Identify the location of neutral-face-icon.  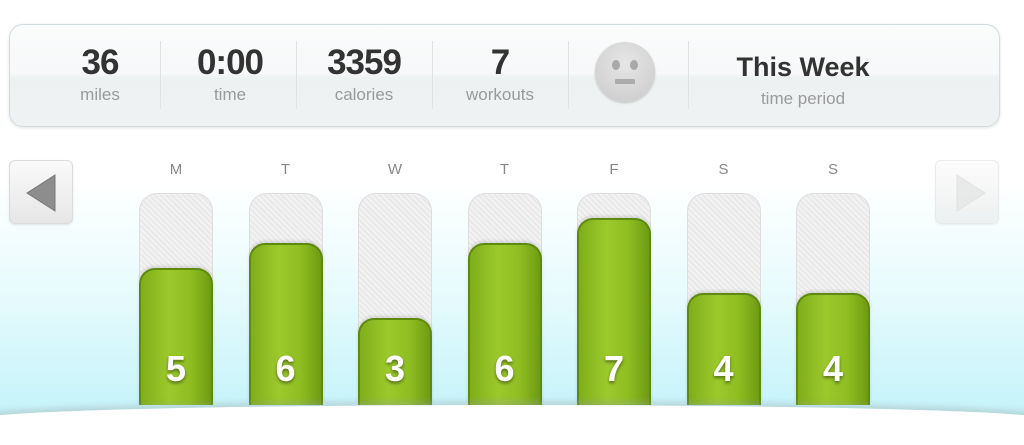
(625, 72).